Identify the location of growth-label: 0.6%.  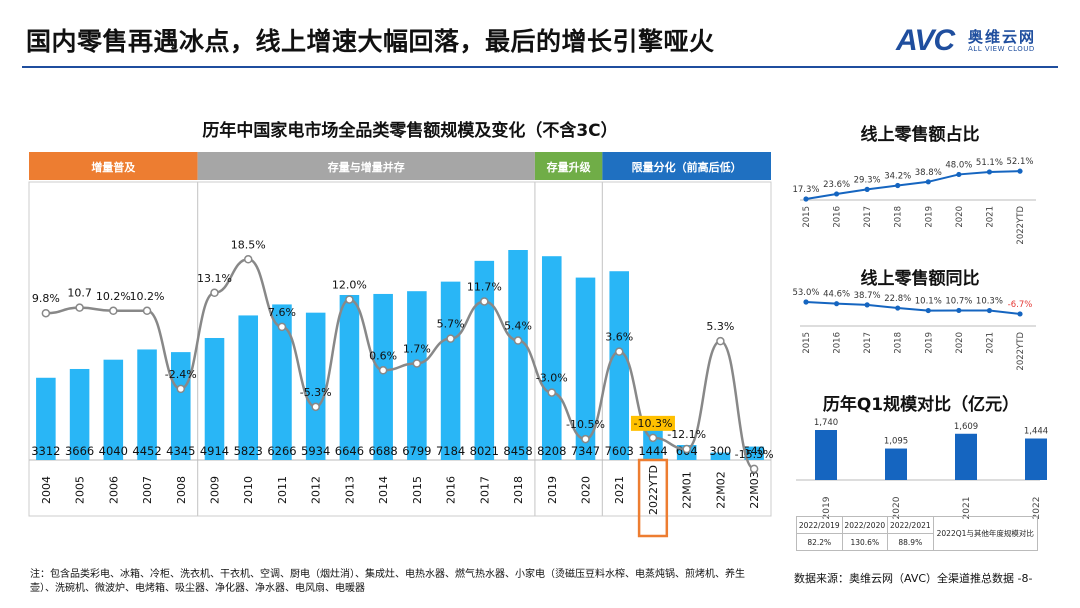
(383, 355).